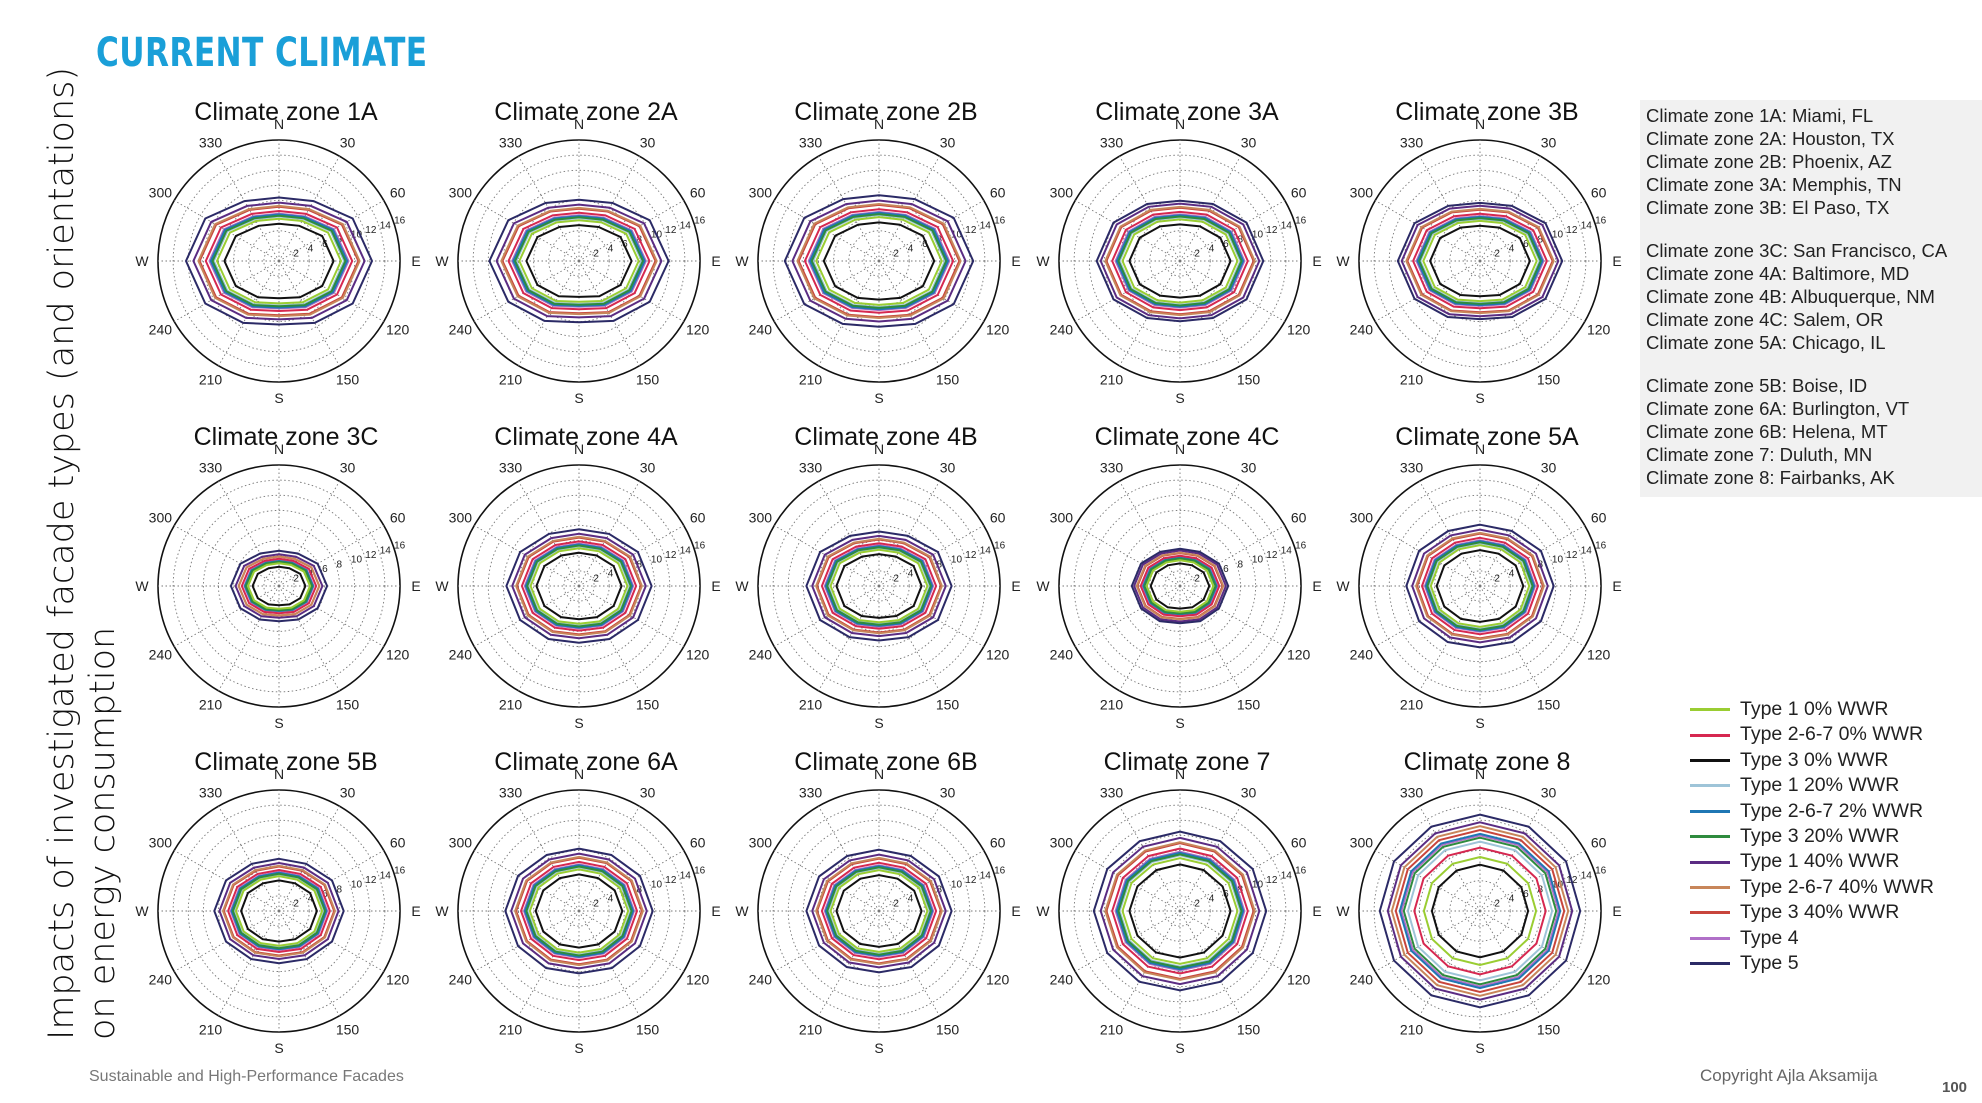 The image size is (1982, 1103). I want to click on chart-title: Climate zone 2A, so click(586, 112).